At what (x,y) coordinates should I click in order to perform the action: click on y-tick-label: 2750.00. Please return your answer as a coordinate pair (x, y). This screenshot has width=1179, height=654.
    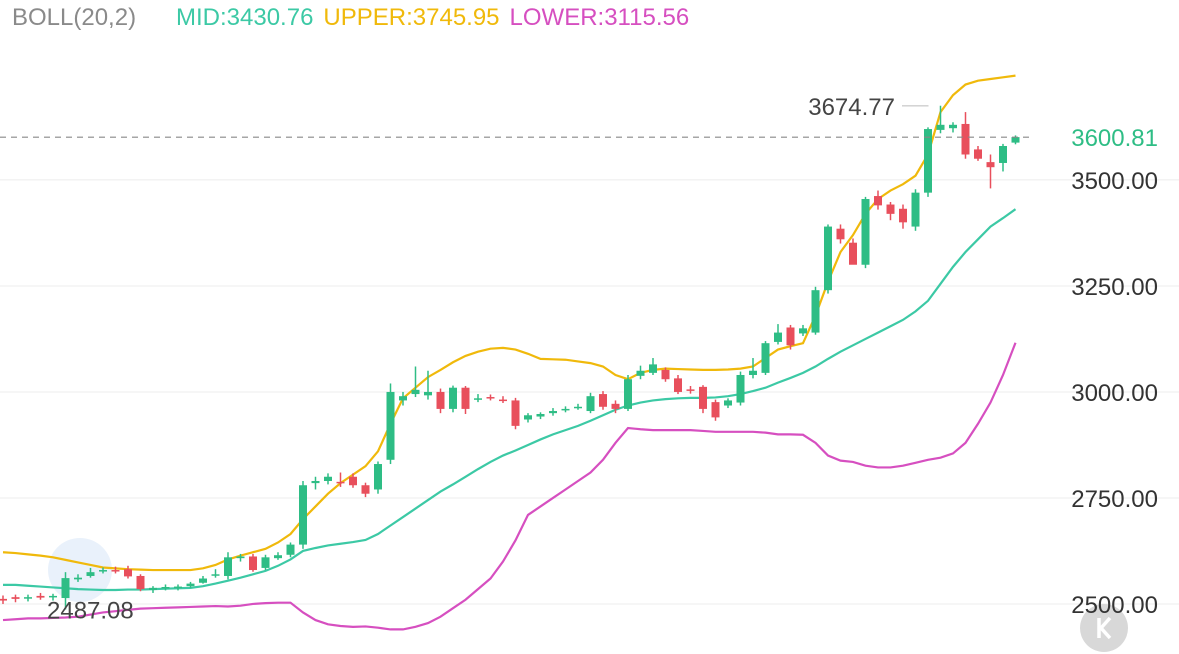
    Looking at the image, I should click on (1114, 499).